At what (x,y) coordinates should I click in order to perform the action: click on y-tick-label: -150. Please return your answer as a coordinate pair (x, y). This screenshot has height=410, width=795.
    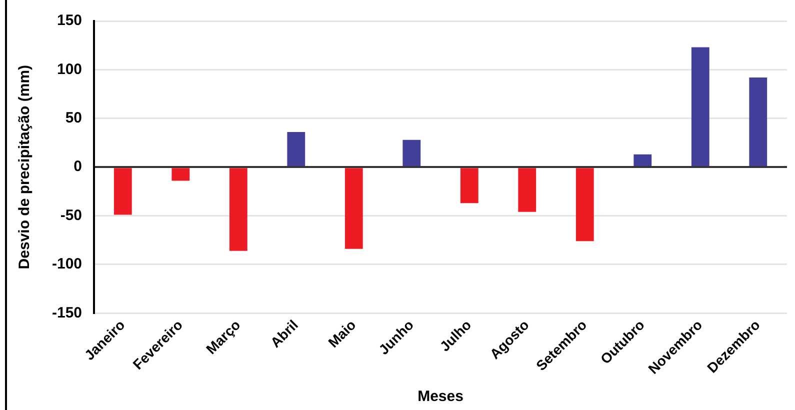
    Looking at the image, I should click on (67, 313).